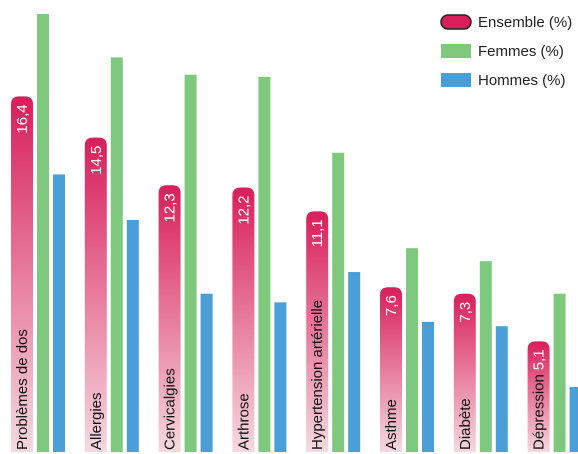 Image resolution: width=578 pixels, height=454 pixels. Describe the element at coordinates (354, 362) in the screenshot. I see `bar-hommes-hypertension-arterielle` at that location.